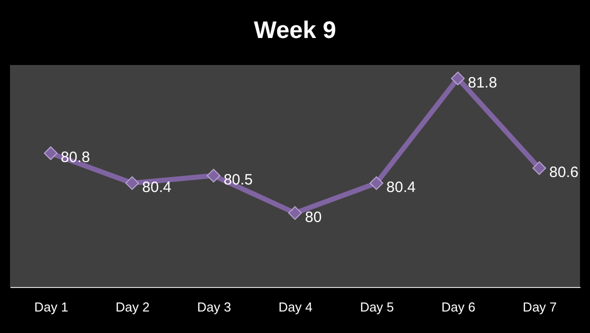 Image resolution: width=590 pixels, height=333 pixels. I want to click on data-label: 80.5, so click(238, 180).